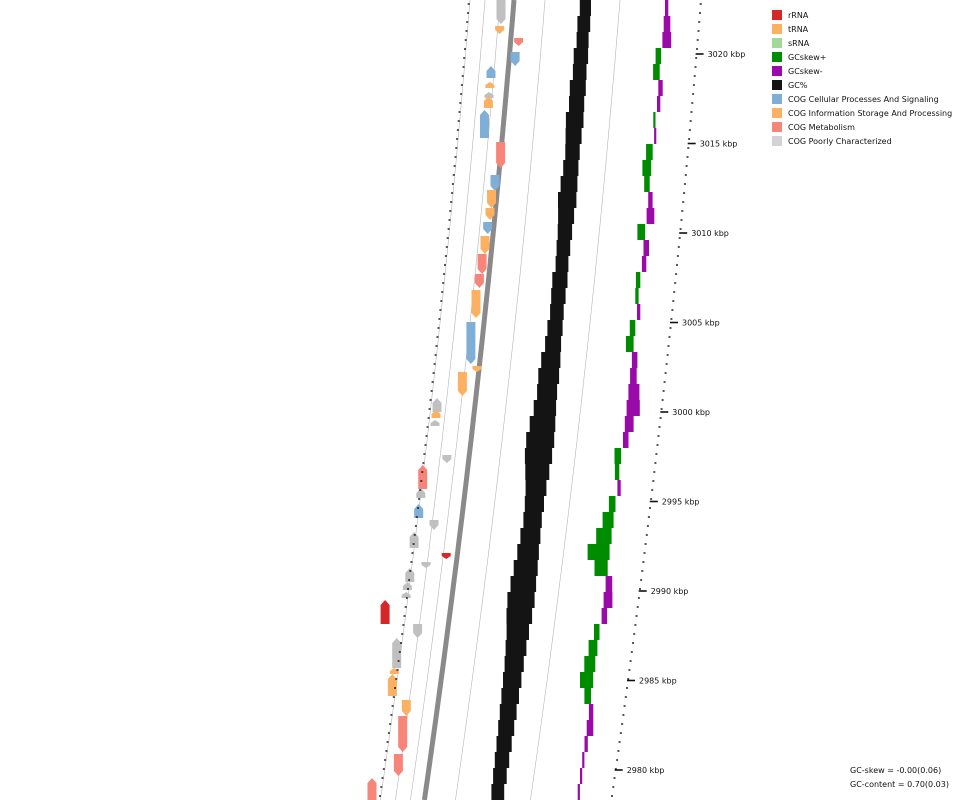 The width and height of the screenshot is (960, 800). Describe the element at coordinates (805, 71) in the screenshot. I see `legend-label: GCskew-` at that location.